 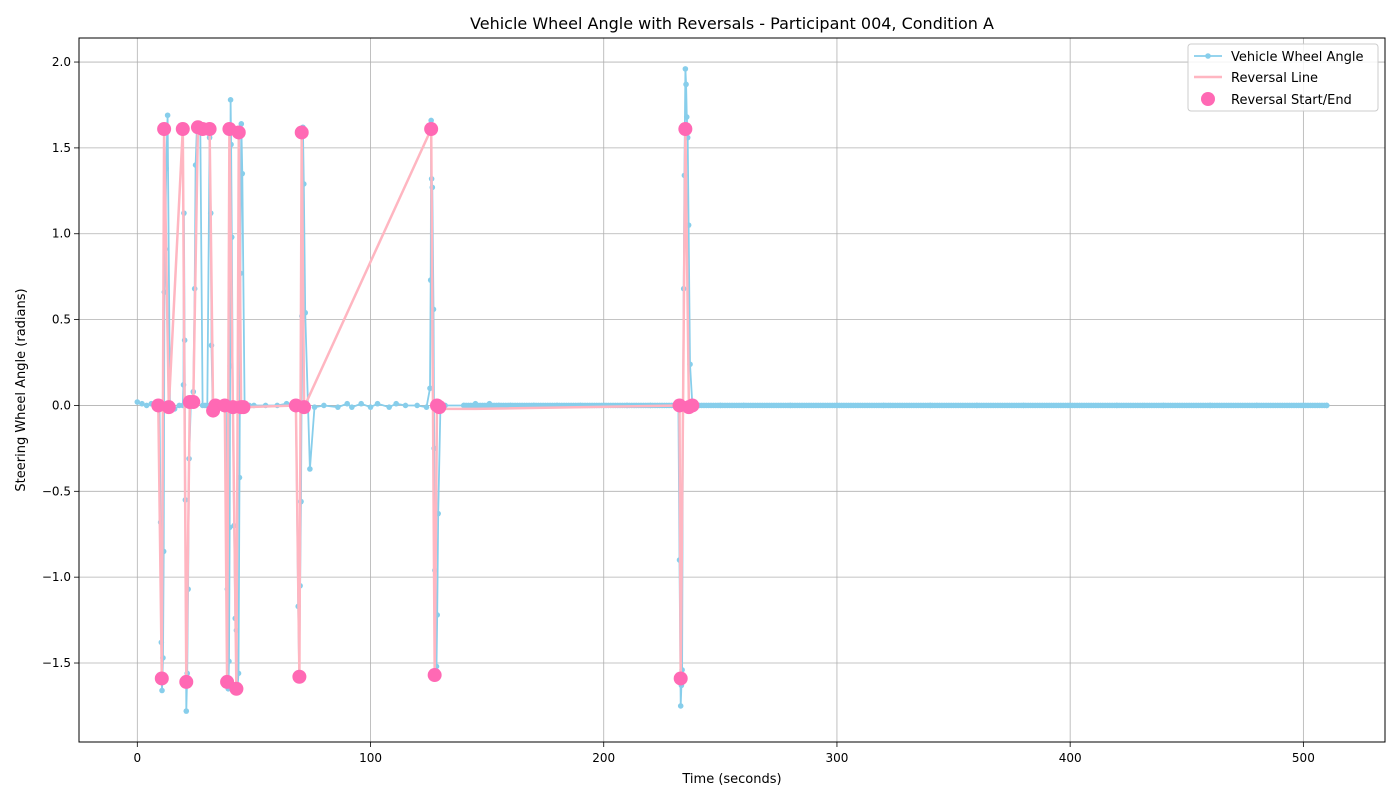 I want to click on x-tick-label: 100, so click(x=370, y=758).